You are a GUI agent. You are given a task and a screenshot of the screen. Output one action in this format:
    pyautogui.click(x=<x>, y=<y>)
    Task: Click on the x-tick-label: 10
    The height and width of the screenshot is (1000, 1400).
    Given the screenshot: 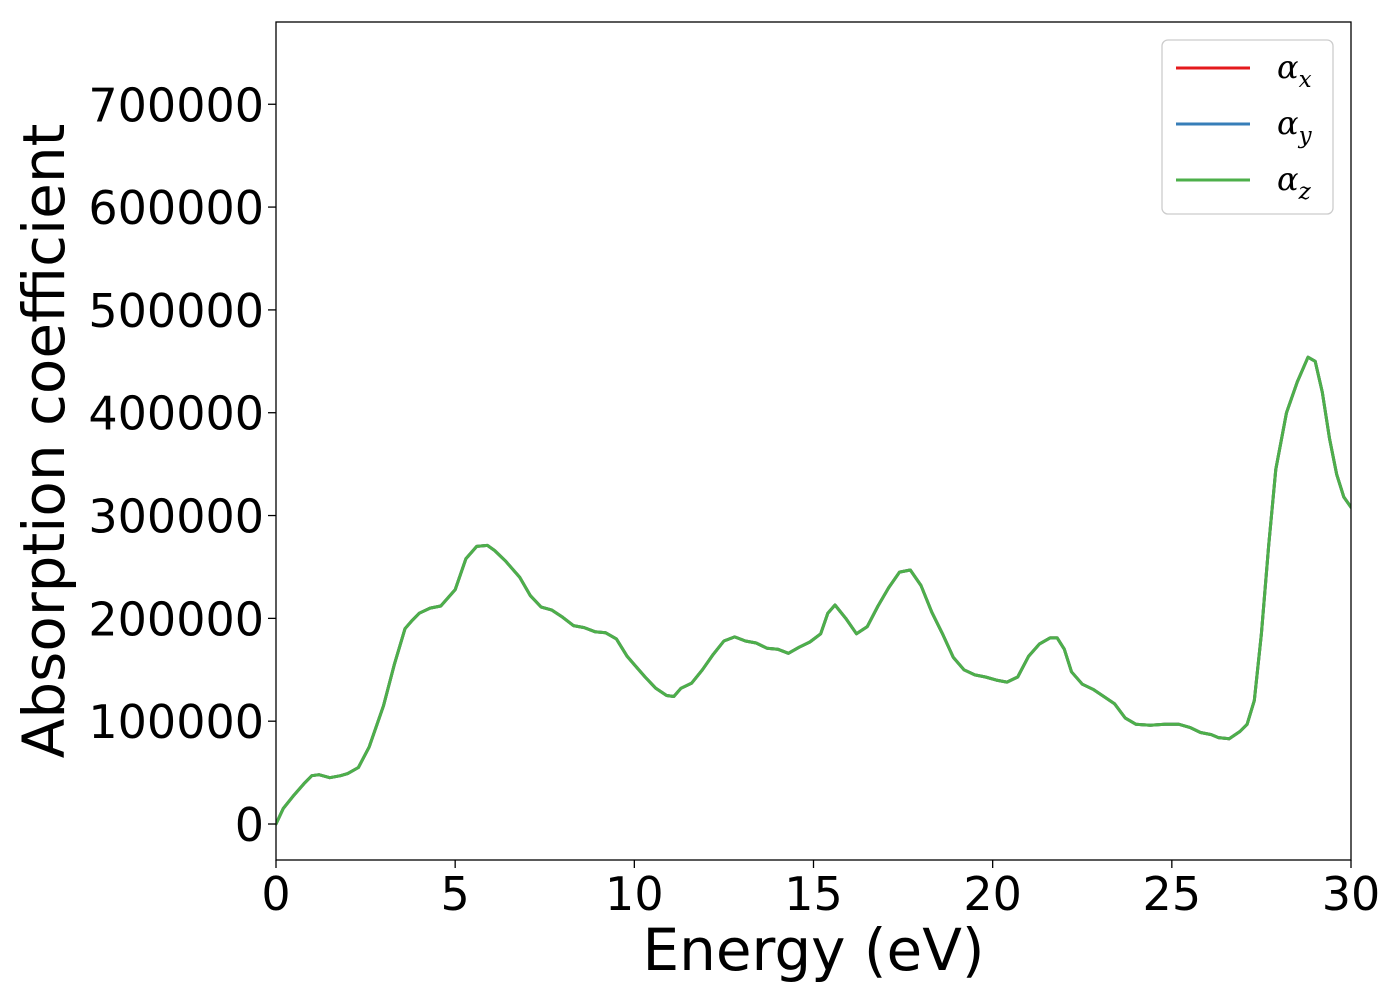 What is the action you would take?
    pyautogui.click(x=634, y=894)
    